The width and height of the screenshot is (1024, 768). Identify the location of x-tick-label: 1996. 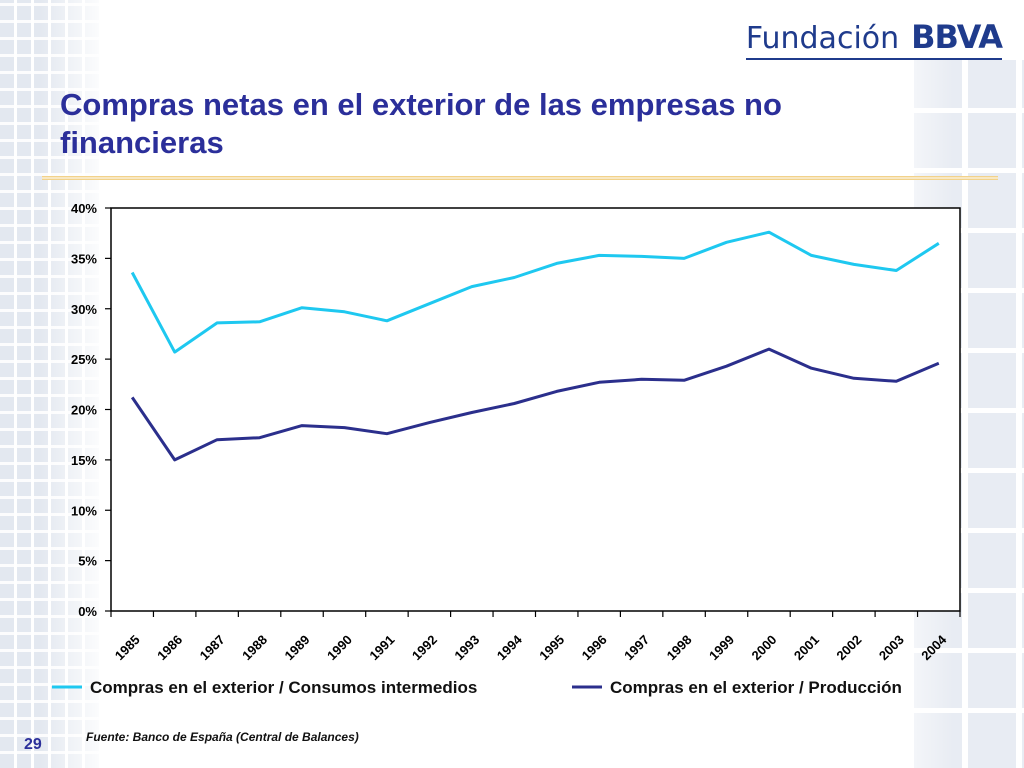
(594, 647).